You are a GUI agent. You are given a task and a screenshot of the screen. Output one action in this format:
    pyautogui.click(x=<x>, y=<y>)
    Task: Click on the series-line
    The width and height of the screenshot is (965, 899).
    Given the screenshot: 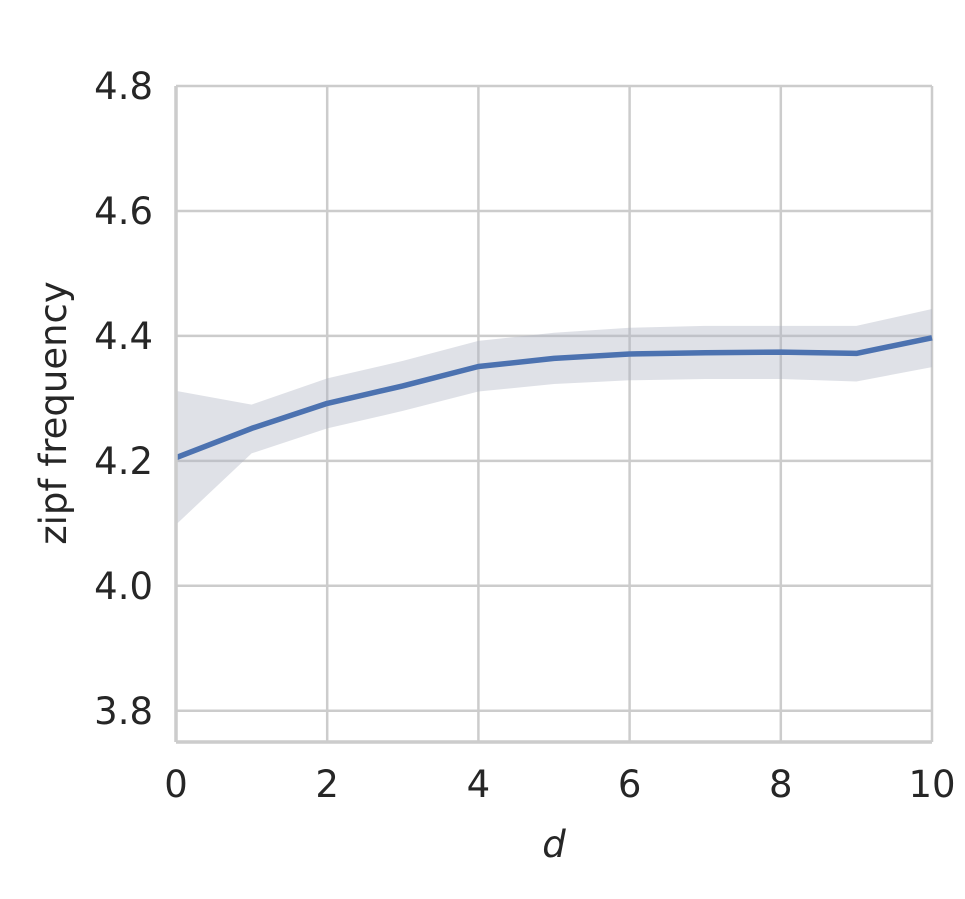 What is the action you would take?
    pyautogui.click(x=554, y=398)
    